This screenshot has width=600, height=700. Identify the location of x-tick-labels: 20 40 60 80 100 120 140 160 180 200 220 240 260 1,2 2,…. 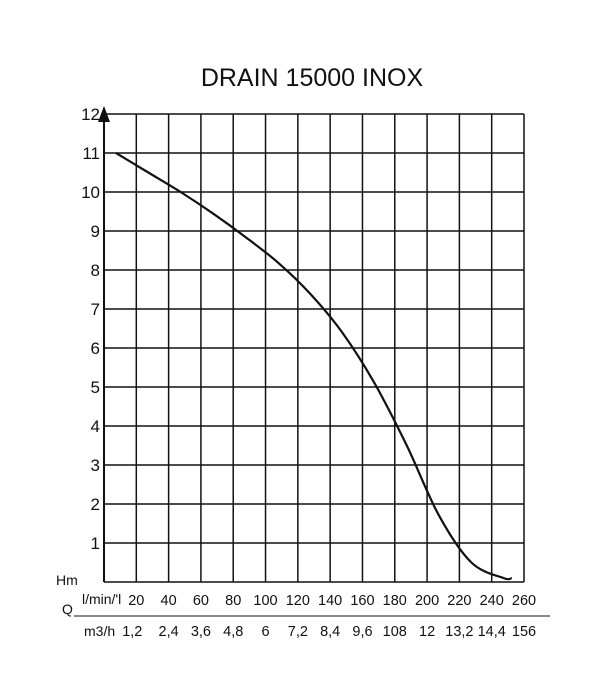
(329, 616).